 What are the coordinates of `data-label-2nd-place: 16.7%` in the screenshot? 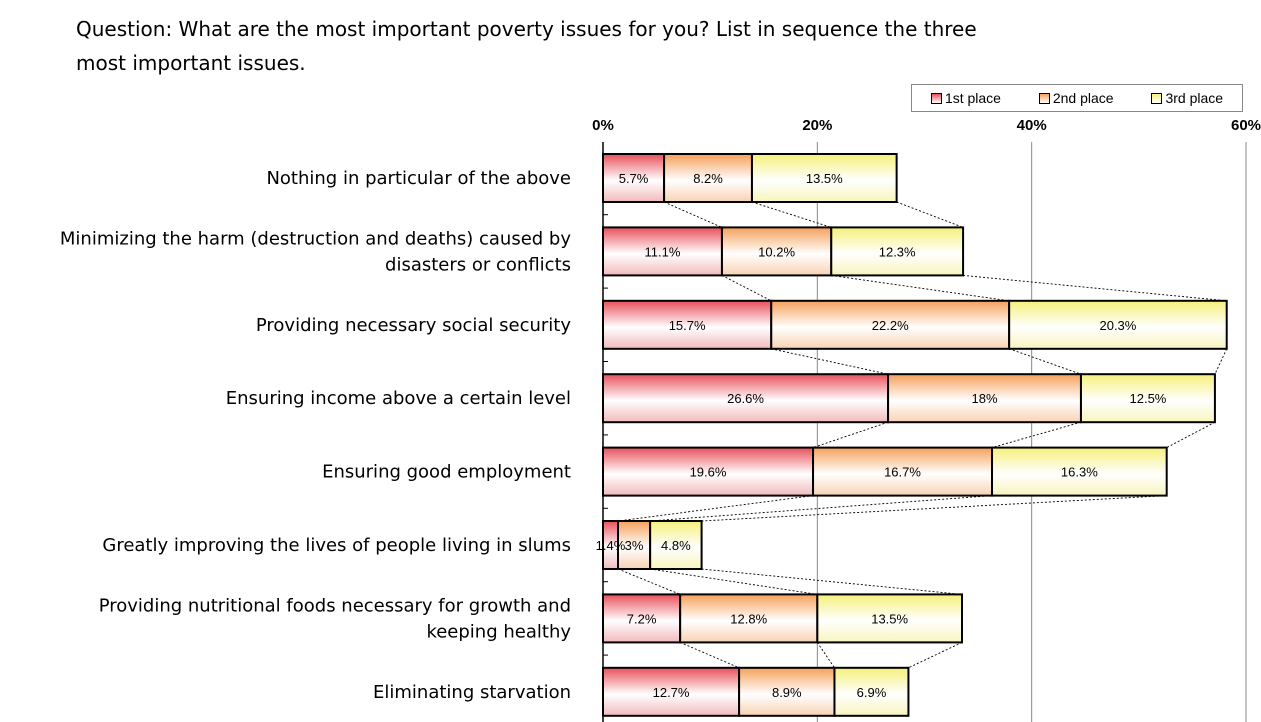 It's located at (902, 472).